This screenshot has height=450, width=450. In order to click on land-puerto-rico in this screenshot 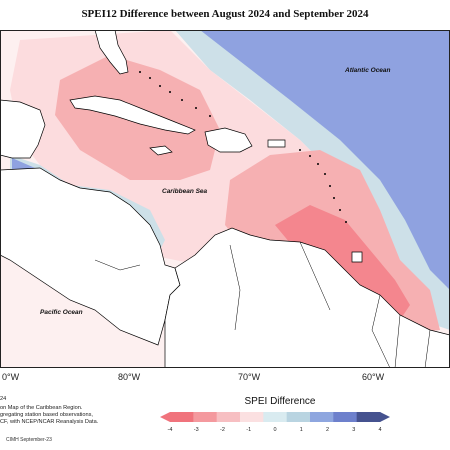, I will do `click(276, 143)`.